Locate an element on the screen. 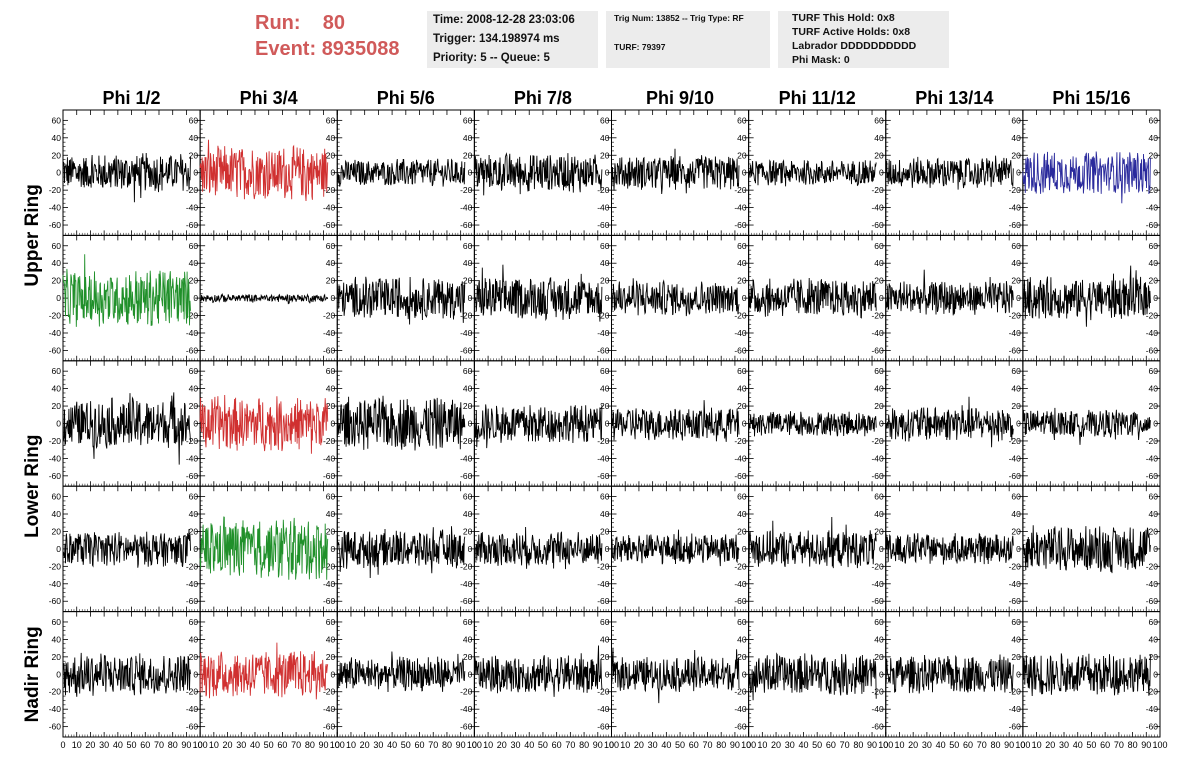 This screenshot has height=772, width=1196. turf-active-holds-text: TURF Active Holds: 0x8 is located at coordinates (851, 32).